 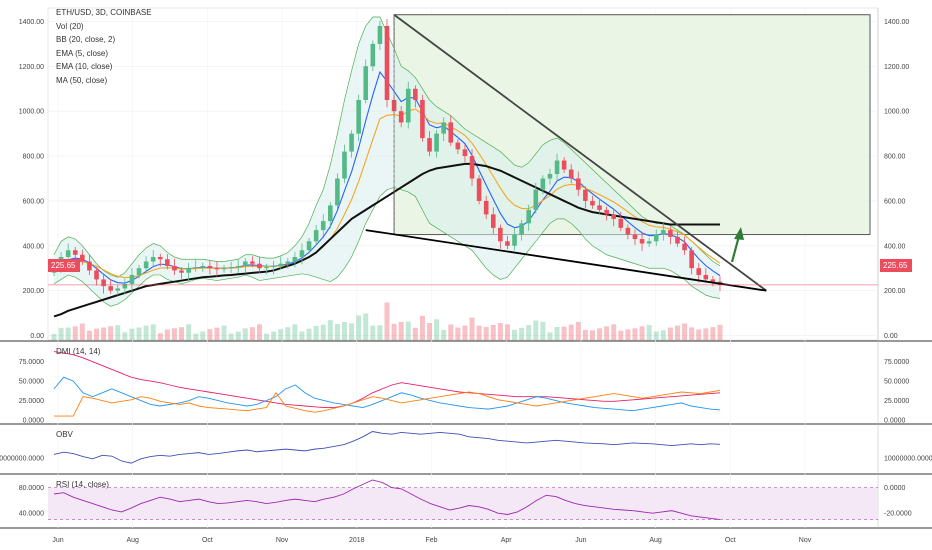 I want to click on last-price-badge-right: 225.65, so click(x=896, y=265).